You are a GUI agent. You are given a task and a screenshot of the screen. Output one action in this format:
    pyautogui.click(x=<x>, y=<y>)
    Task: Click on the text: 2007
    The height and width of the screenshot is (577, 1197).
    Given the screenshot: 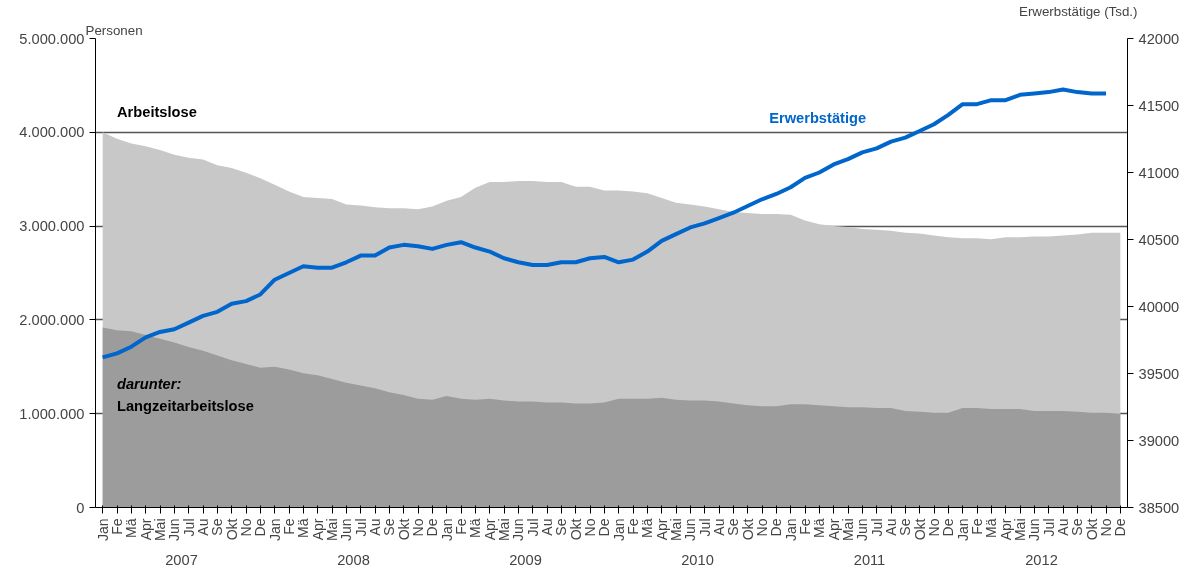 What is the action you would take?
    pyautogui.click(x=181, y=559)
    